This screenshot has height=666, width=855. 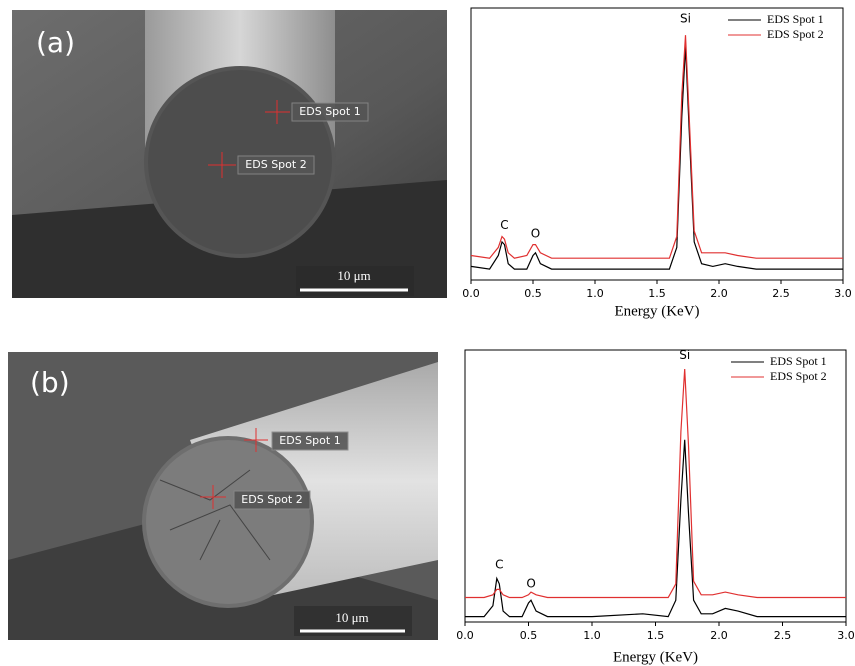 What do you see at coordinates (50, 382) in the screenshot?
I see `panel-label: (b)` at bounding box center [50, 382].